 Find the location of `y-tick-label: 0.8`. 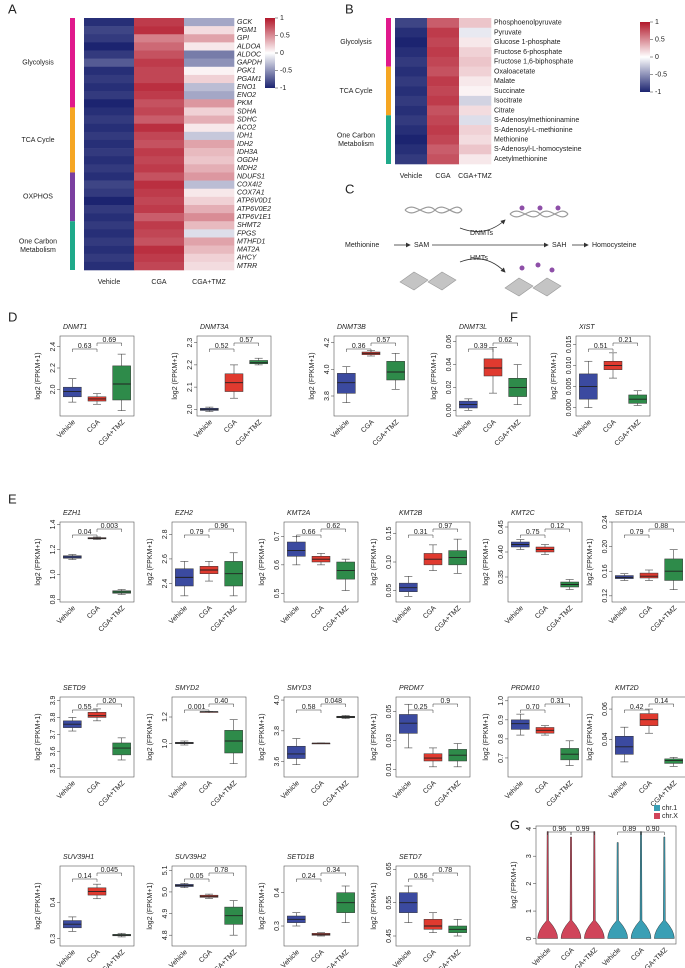

y-tick-label: 0.8 is located at coordinates (53, 600).